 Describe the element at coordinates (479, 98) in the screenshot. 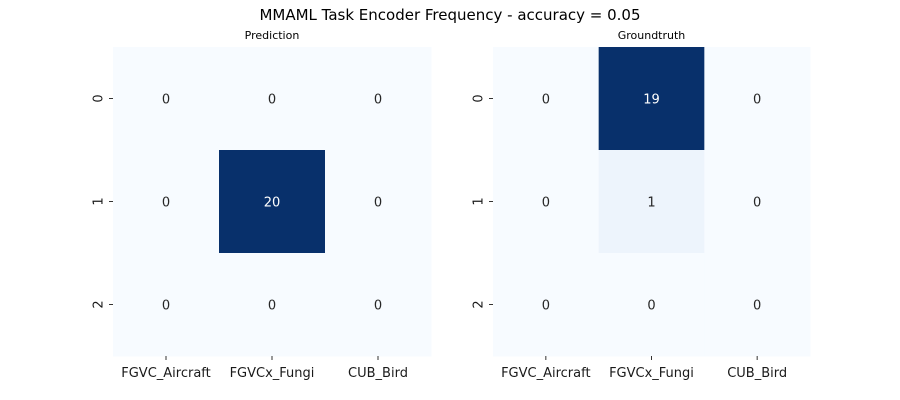

I see `groundtruth-y-tick-label-0: 0` at that location.